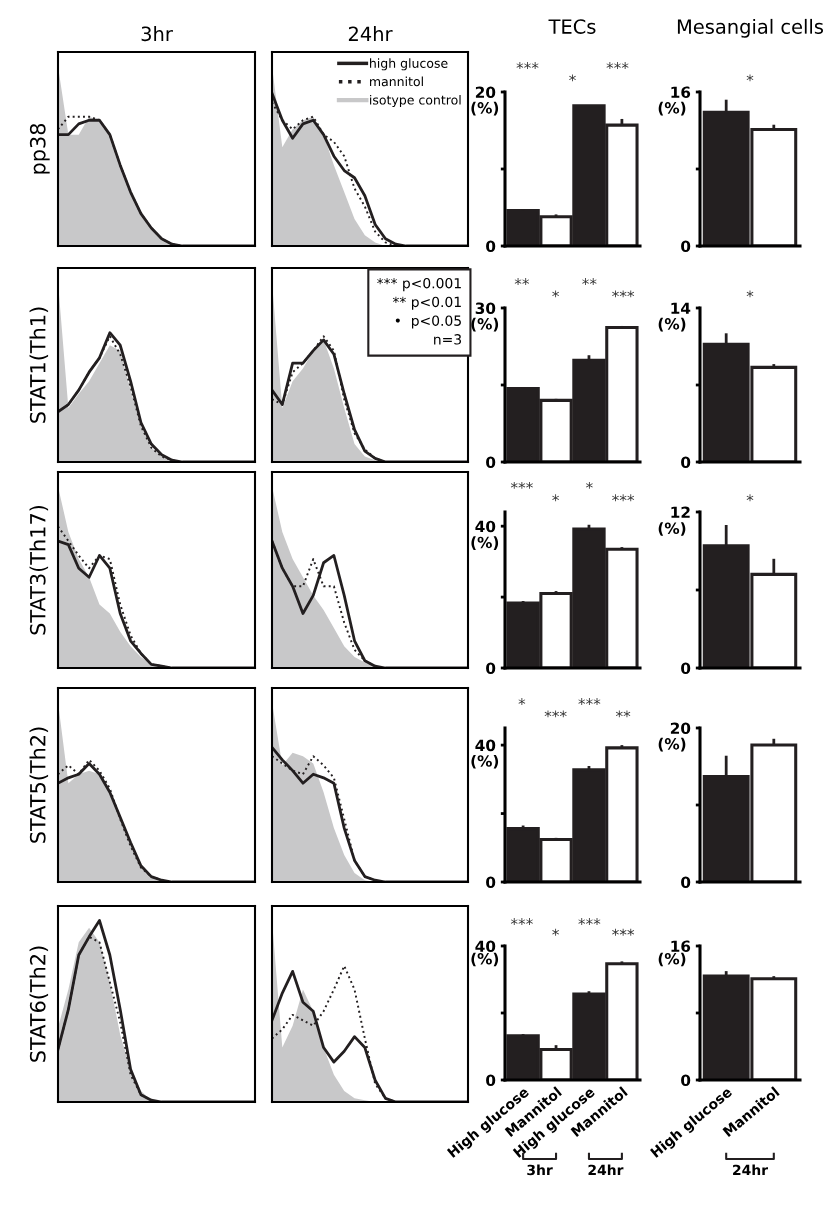  What do you see at coordinates (750, 28) in the screenshot?
I see `chart-title: Mesangial cells` at bounding box center [750, 28].